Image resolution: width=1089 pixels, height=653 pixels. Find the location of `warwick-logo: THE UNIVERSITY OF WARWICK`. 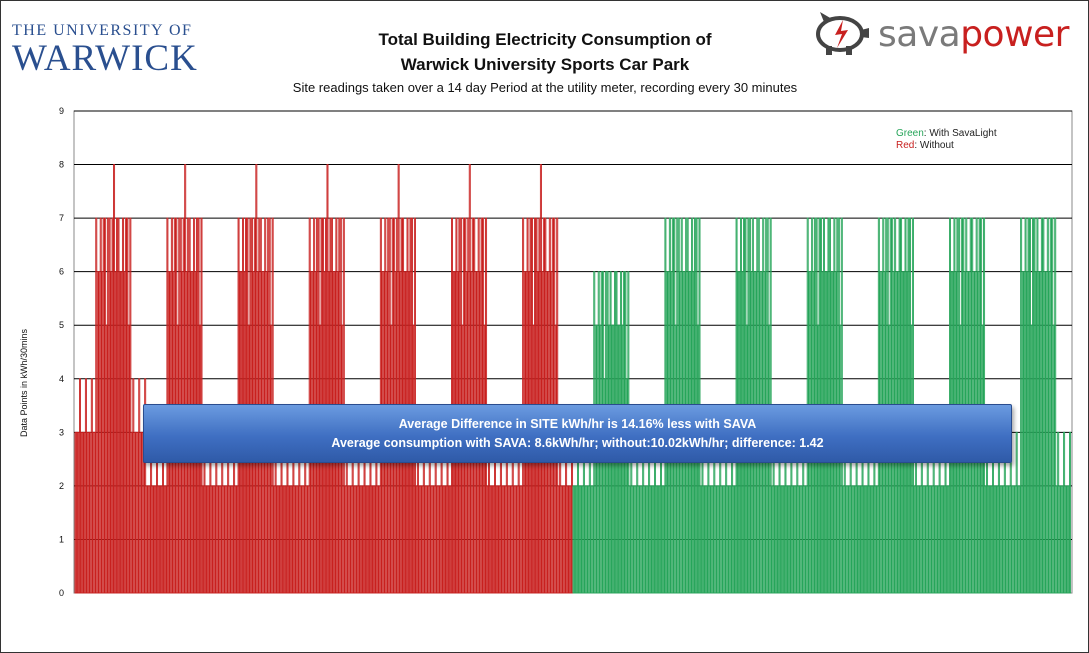

warwick-logo: THE UNIVERSITY OF WARWICK is located at coordinates (105, 50).